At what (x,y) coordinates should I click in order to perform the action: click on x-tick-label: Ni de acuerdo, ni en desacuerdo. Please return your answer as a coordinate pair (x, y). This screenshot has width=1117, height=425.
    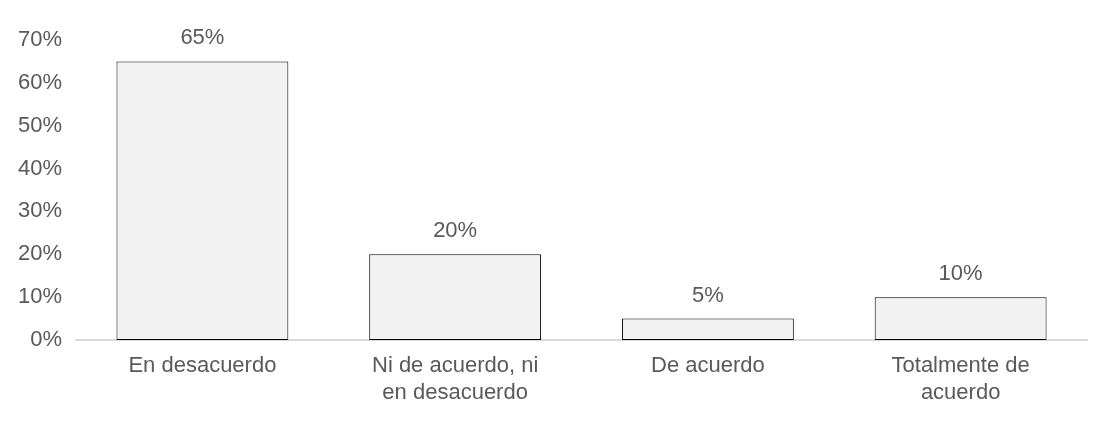
    Looking at the image, I should click on (455, 378).